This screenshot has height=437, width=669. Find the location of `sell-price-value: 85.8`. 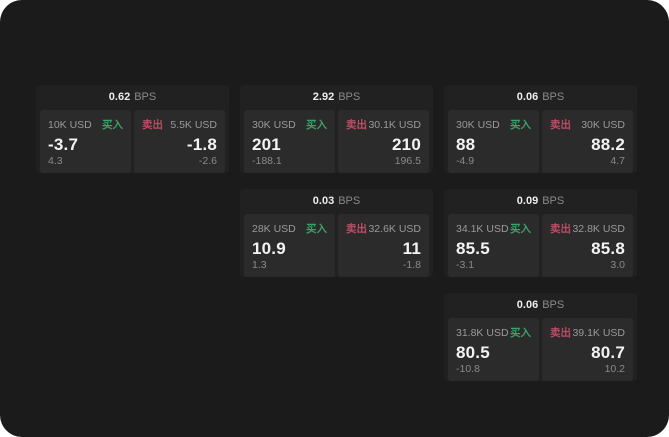

sell-price-value: 85.8 is located at coordinates (608, 248).